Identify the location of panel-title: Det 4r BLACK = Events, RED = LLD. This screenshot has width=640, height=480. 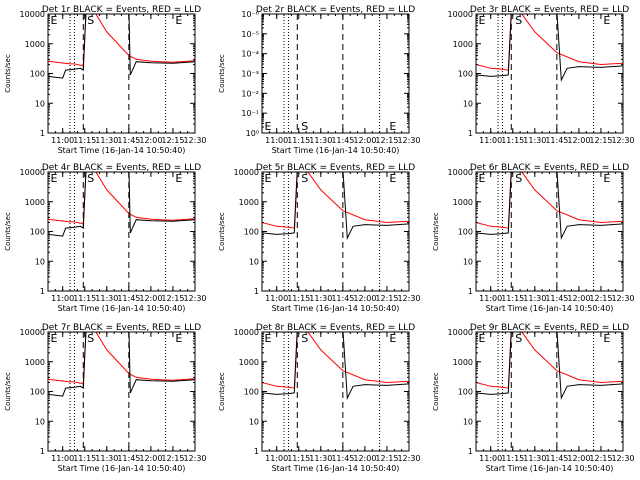
(121, 168).